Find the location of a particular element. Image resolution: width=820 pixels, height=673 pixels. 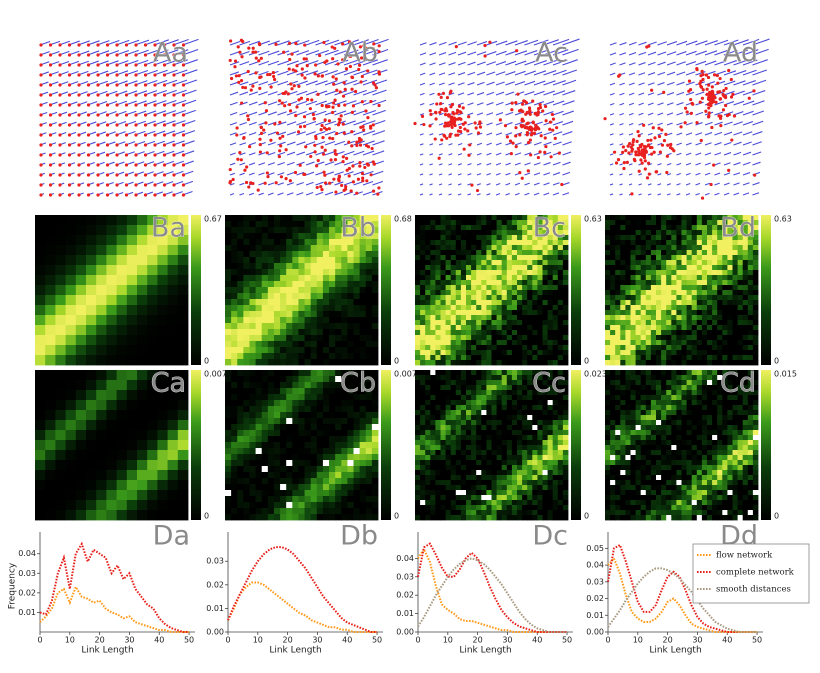

heatmap-panel is located at coordinates (498, 290).